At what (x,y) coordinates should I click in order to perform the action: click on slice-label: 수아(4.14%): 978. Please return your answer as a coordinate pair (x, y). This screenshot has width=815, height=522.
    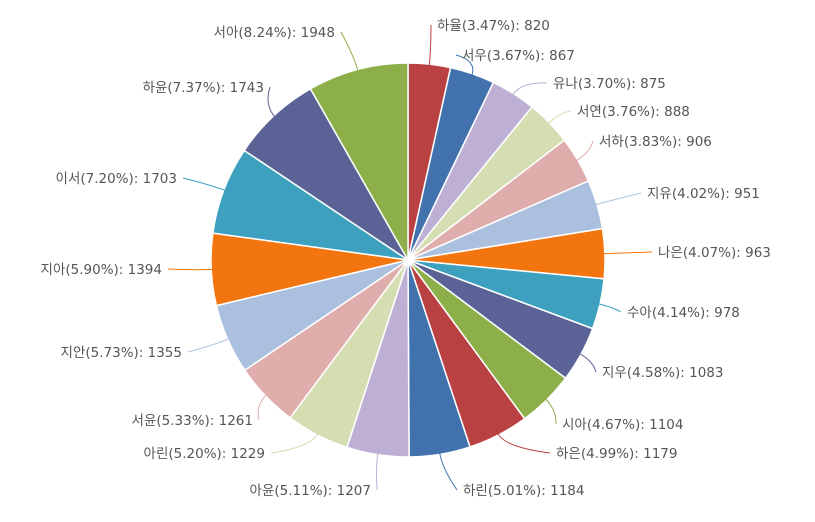
    Looking at the image, I should click on (683, 313).